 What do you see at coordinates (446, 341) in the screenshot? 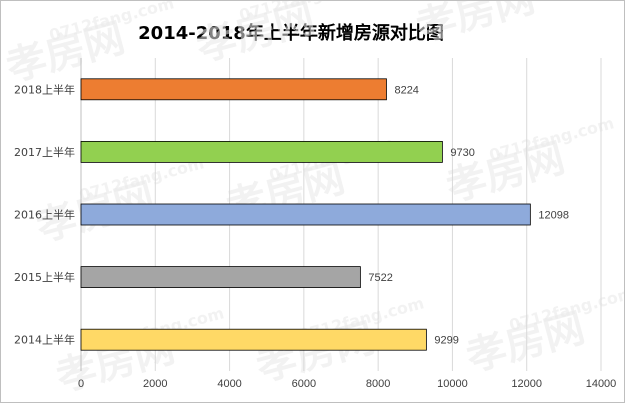
I see `data-label: 9299` at bounding box center [446, 341].